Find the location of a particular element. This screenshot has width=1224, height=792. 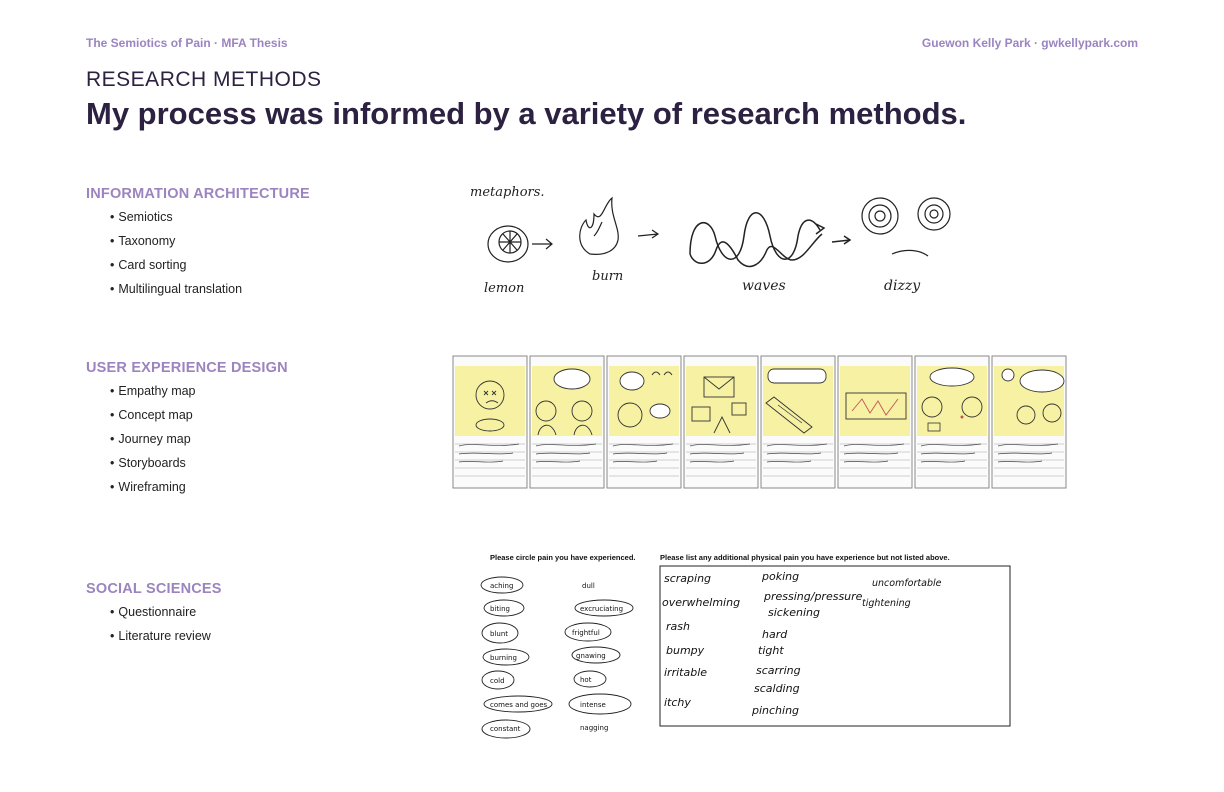

pain-option-circled: gnawing is located at coordinates (596, 655).